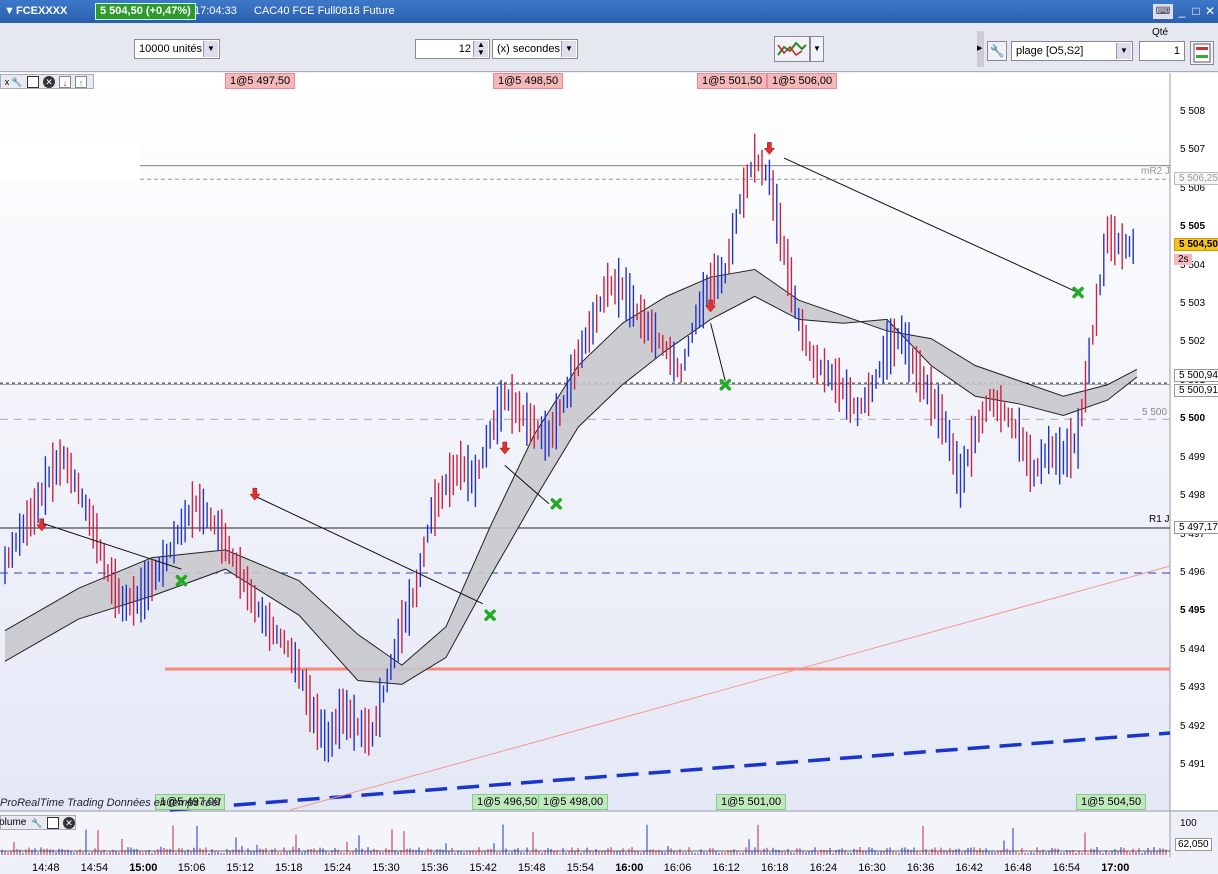 The image size is (1218, 874). I want to click on order-book-button, so click(1202, 53).